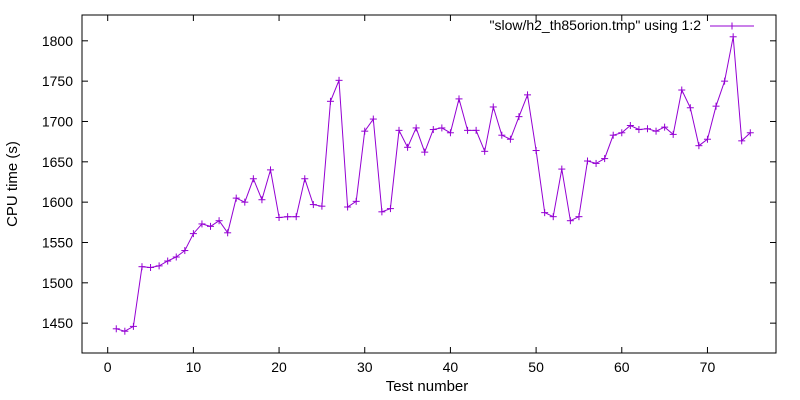  I want to click on x-axis-title: Test number, so click(427, 386).